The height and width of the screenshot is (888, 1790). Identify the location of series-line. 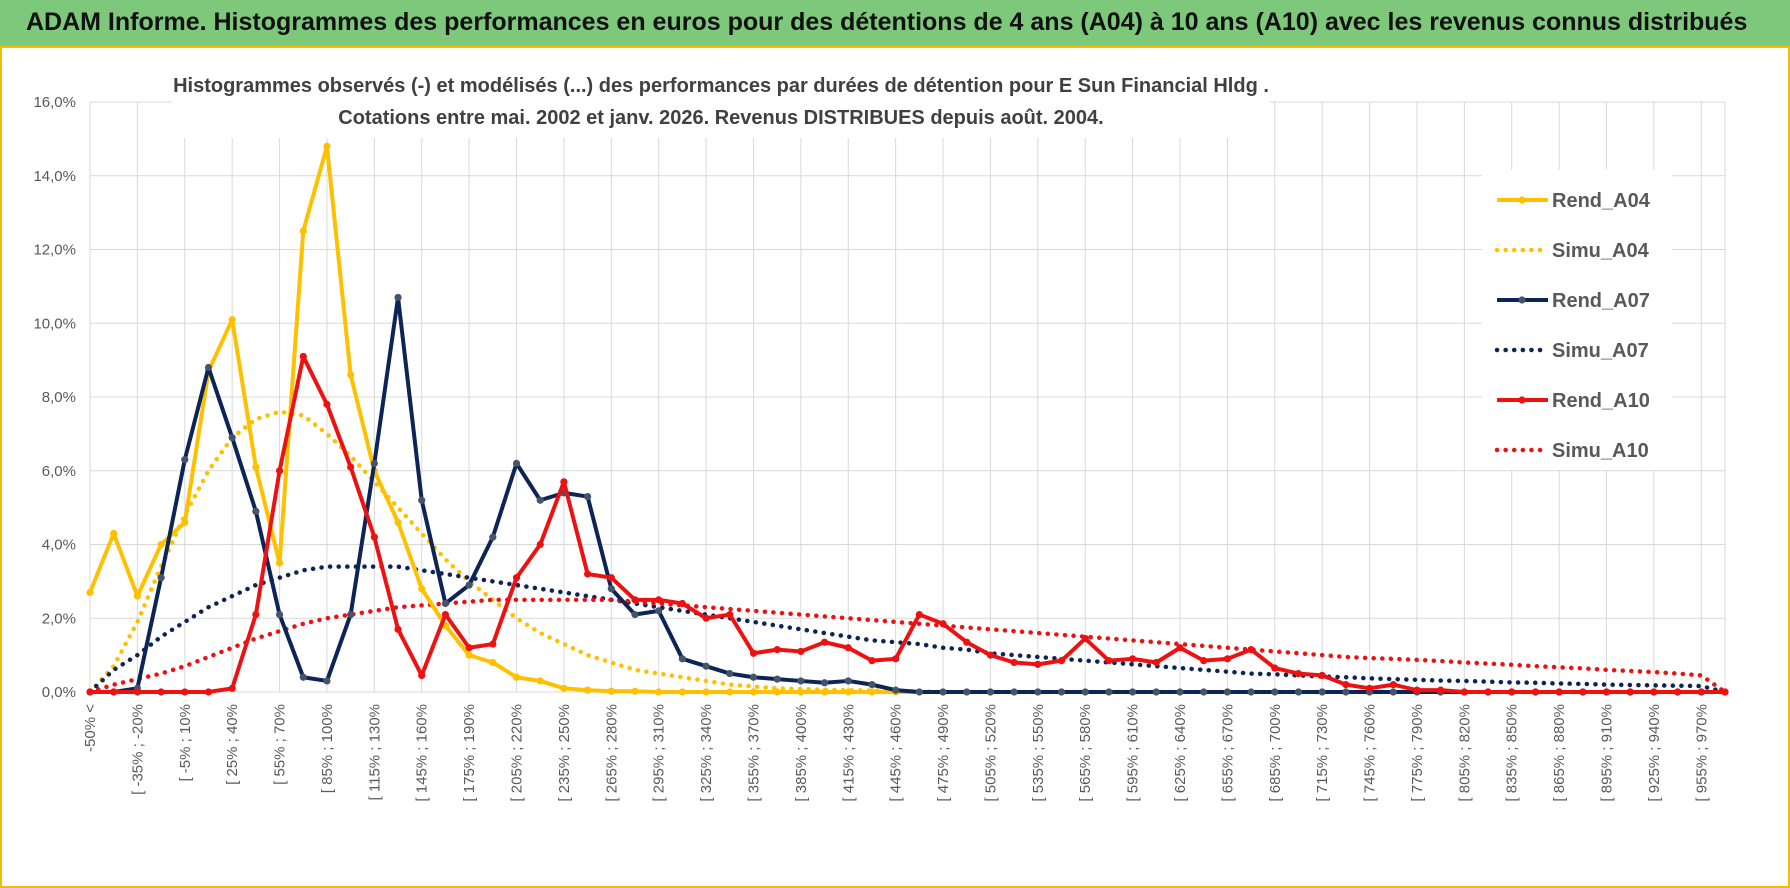
(907, 629).